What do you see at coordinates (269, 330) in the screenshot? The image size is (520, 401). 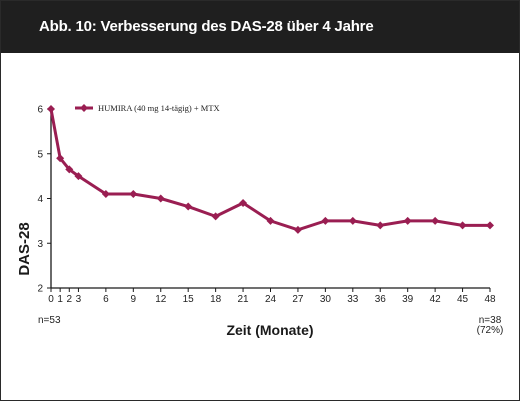 I see `x-axis-title: Zeit (Monate)` at bounding box center [269, 330].